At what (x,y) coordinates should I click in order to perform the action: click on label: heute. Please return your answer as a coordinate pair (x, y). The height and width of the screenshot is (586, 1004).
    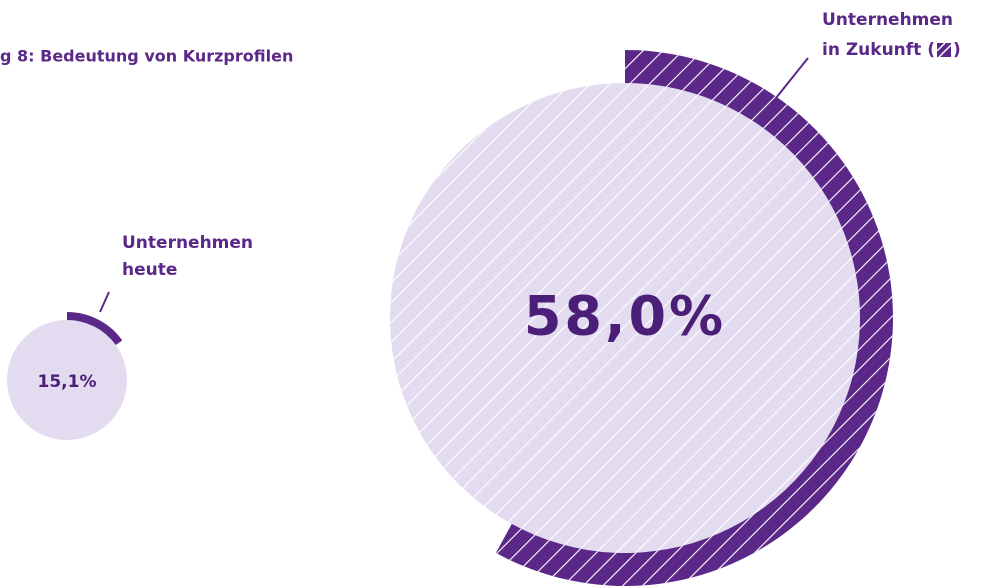
    Looking at the image, I should click on (149, 270).